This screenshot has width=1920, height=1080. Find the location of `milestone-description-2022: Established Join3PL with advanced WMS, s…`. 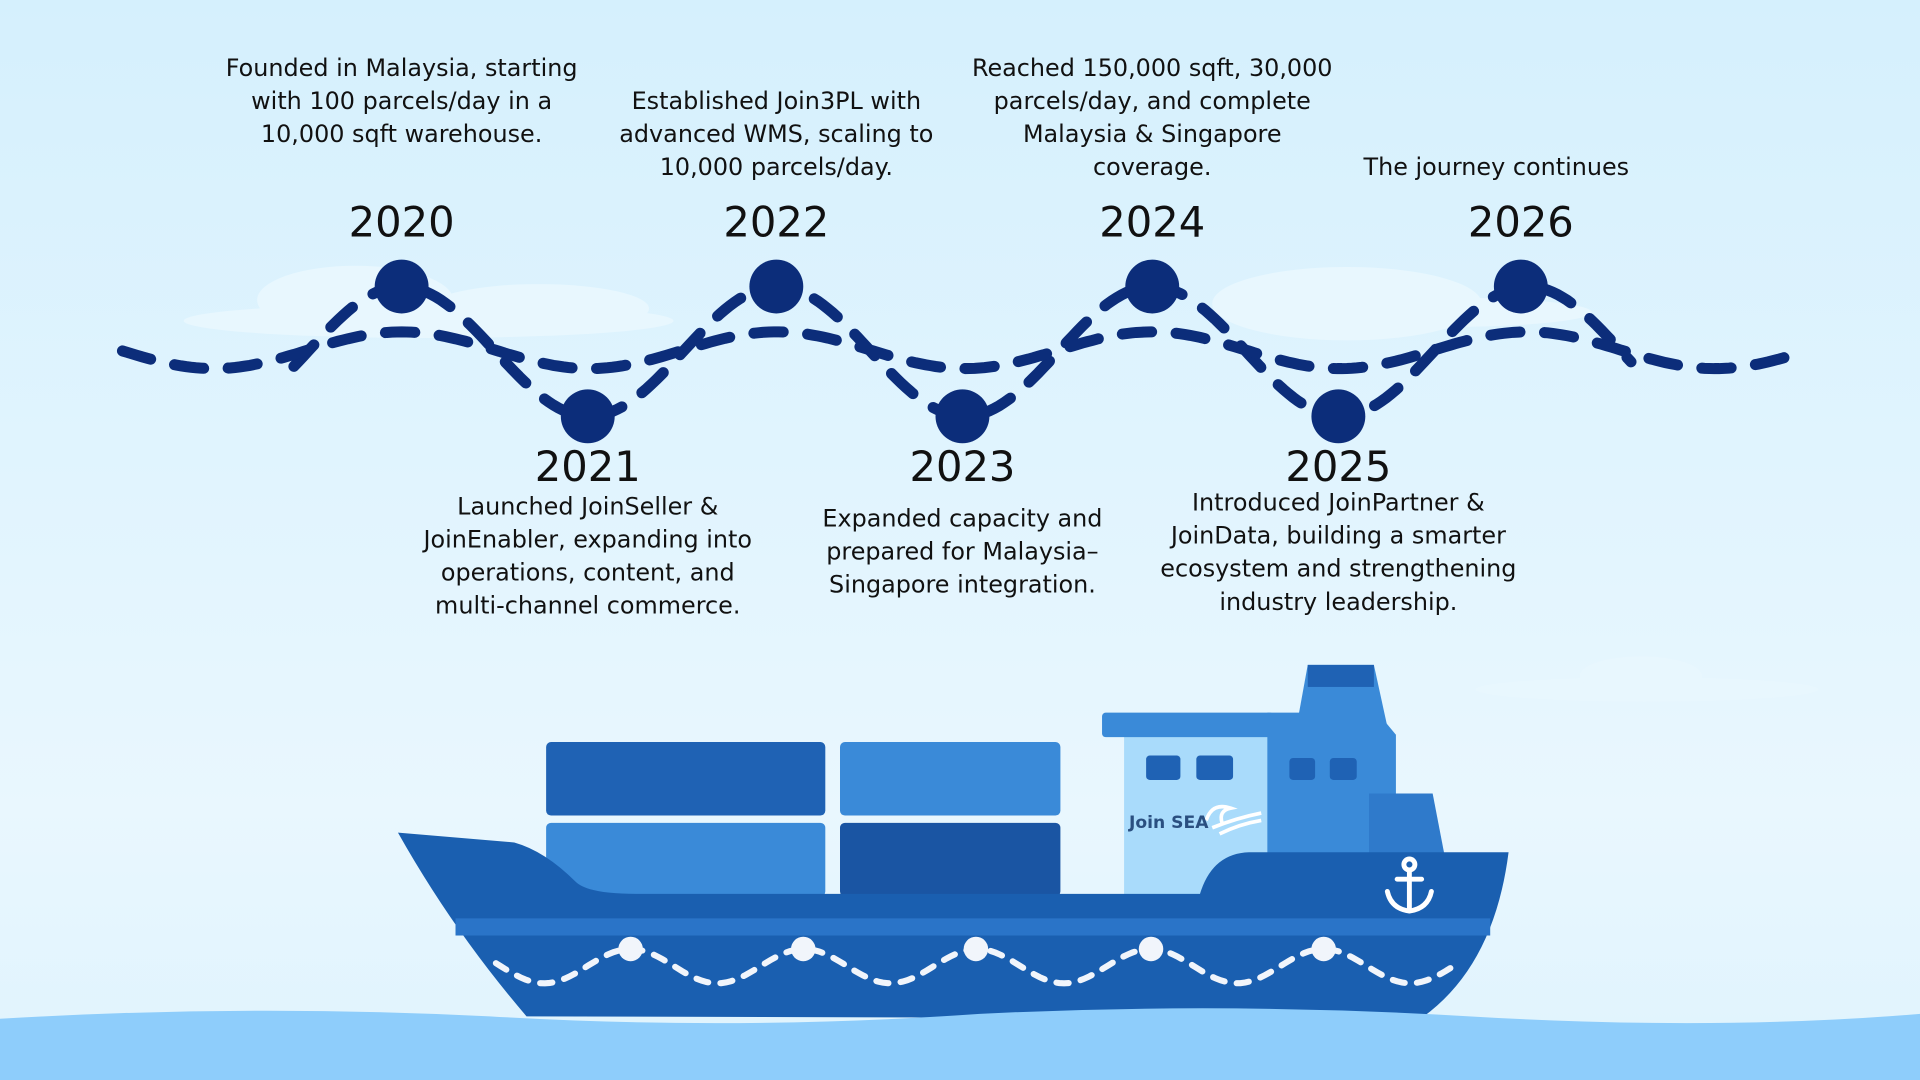

milestone-description-2022: Established Join3PL with advanced WMS, s… is located at coordinates (776, 134).